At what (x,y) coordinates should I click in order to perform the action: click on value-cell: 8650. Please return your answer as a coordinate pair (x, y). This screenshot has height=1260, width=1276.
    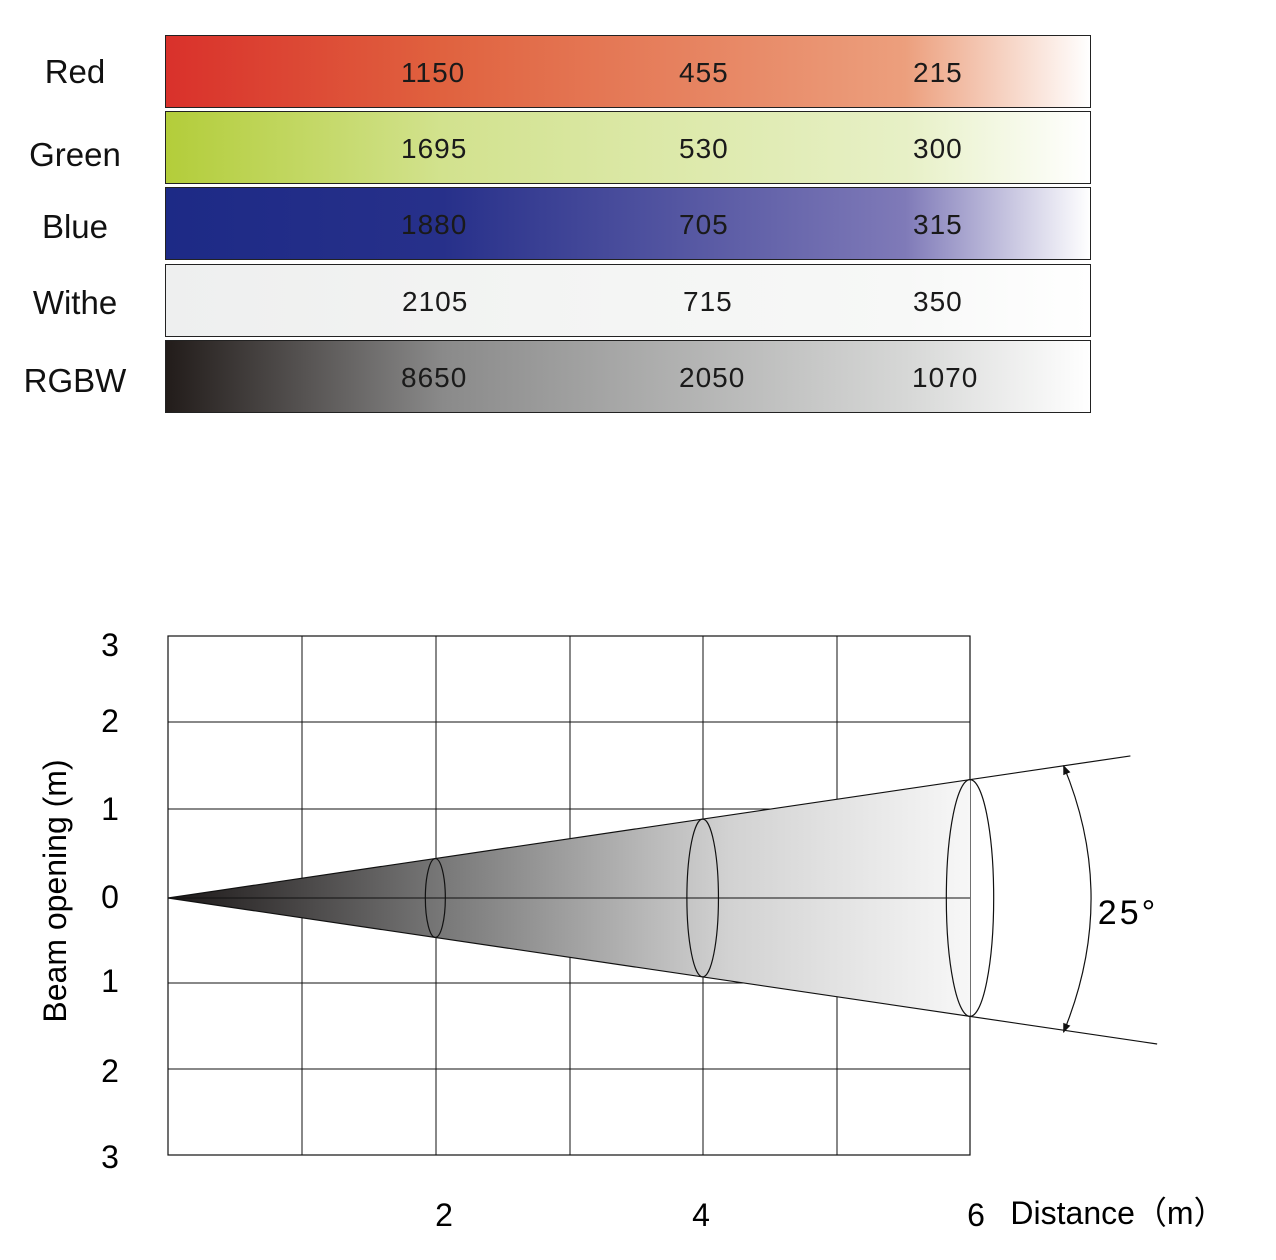
    Looking at the image, I should click on (434, 377).